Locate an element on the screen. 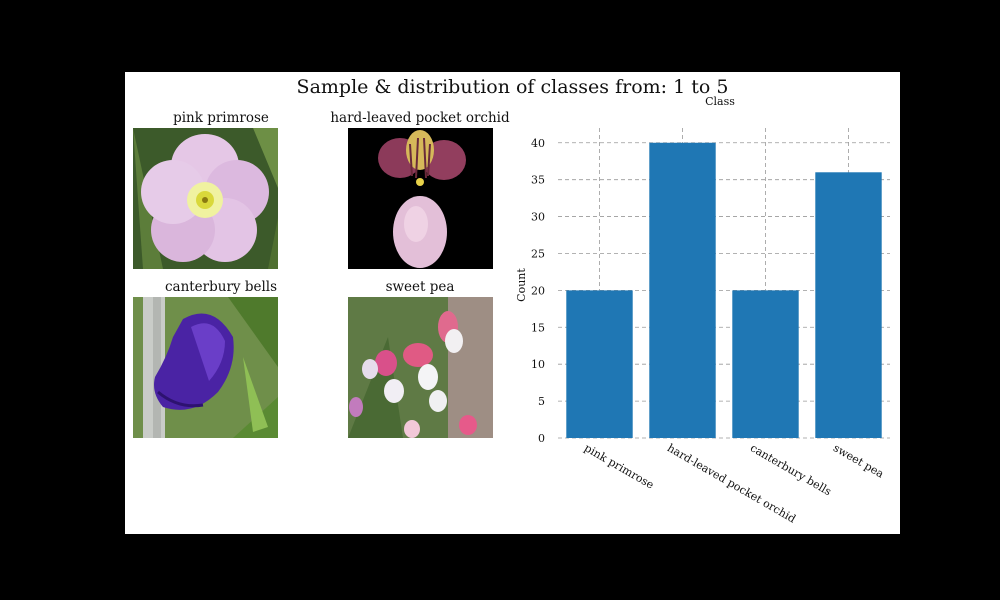 This screenshot has width=1000, height=600. y-tick-label: 20 is located at coordinates (538, 290).